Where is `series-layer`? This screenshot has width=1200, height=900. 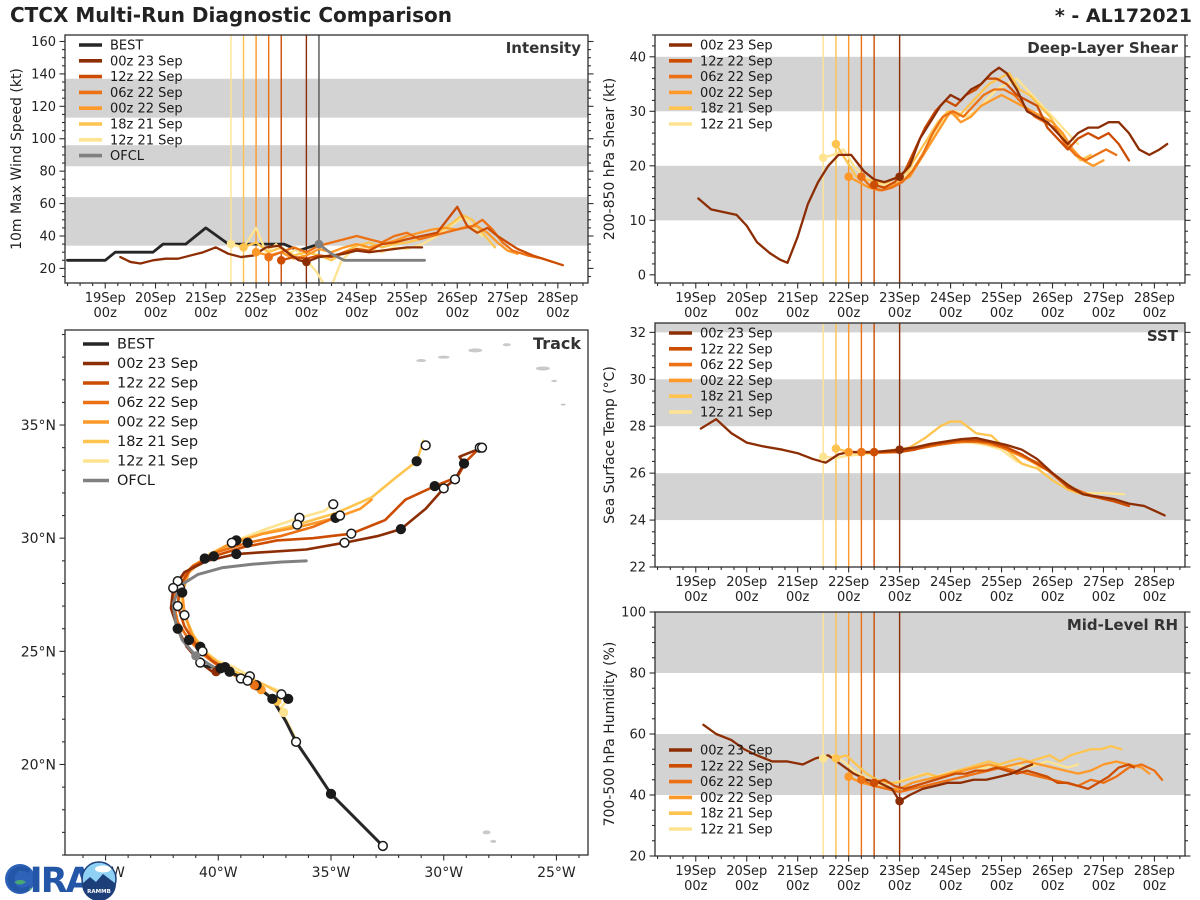 series-layer is located at coordinates (933, 165).